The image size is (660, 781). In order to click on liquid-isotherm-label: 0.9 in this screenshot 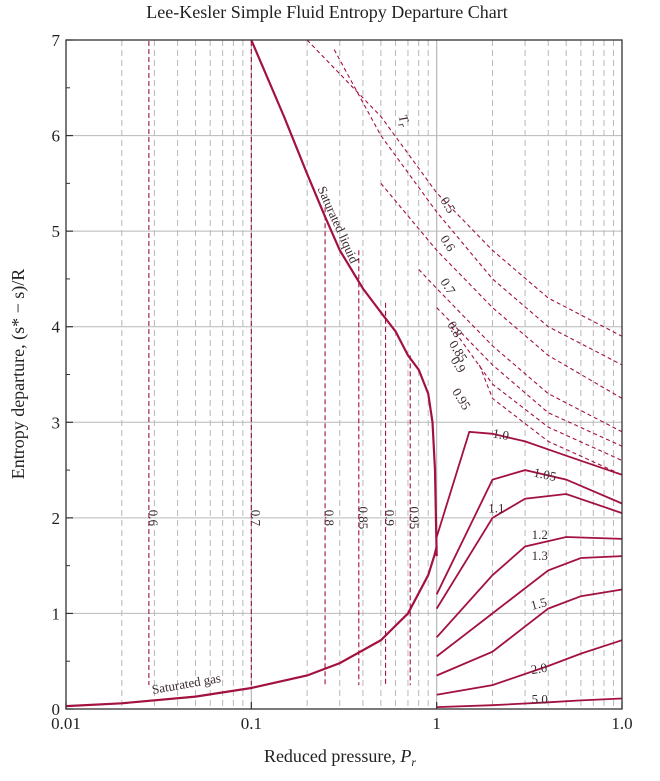, I will do `click(458, 365)`.